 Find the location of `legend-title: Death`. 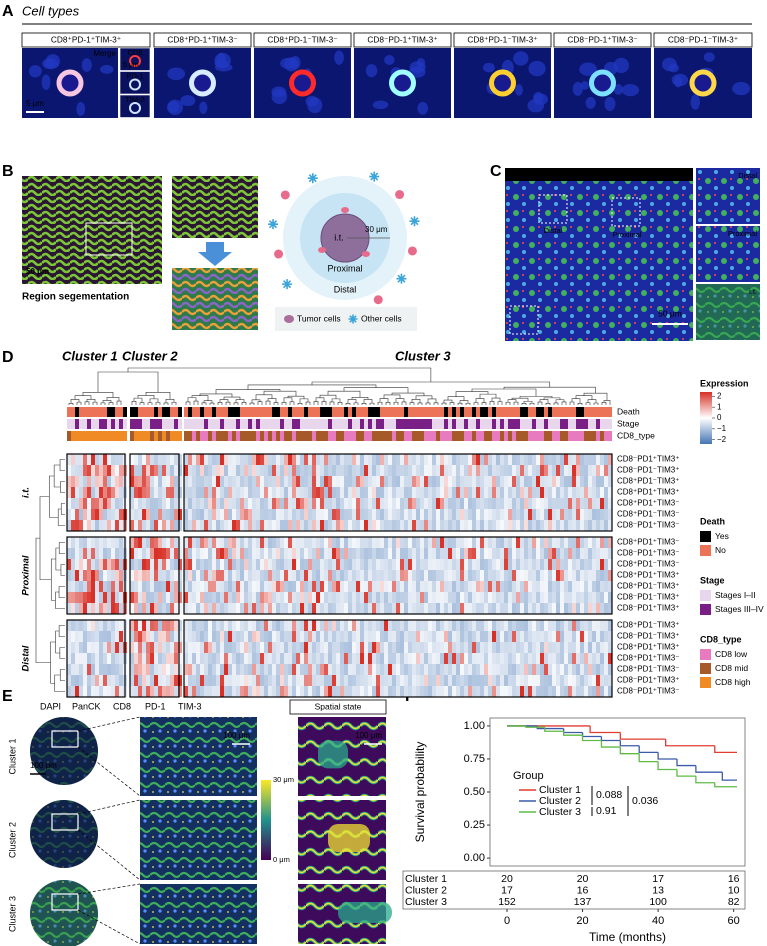

legend-title: Death is located at coordinates (712, 521).